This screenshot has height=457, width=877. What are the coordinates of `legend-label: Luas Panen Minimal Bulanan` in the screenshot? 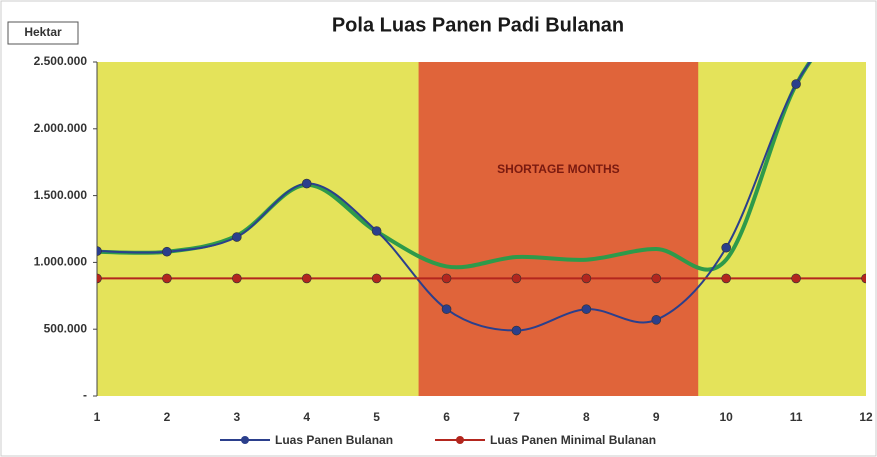 It's located at (573, 440).